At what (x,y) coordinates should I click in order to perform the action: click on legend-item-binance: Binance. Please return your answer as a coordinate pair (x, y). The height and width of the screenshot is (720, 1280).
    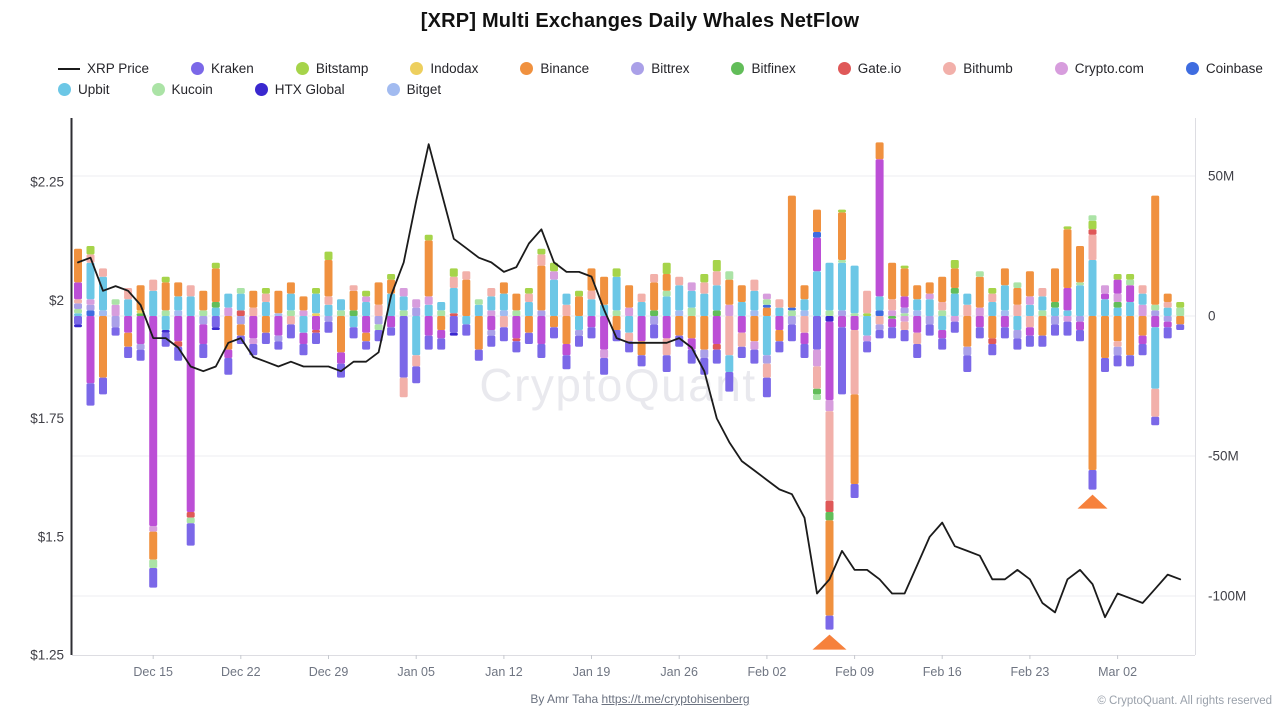
    Looking at the image, I should click on (554, 68).